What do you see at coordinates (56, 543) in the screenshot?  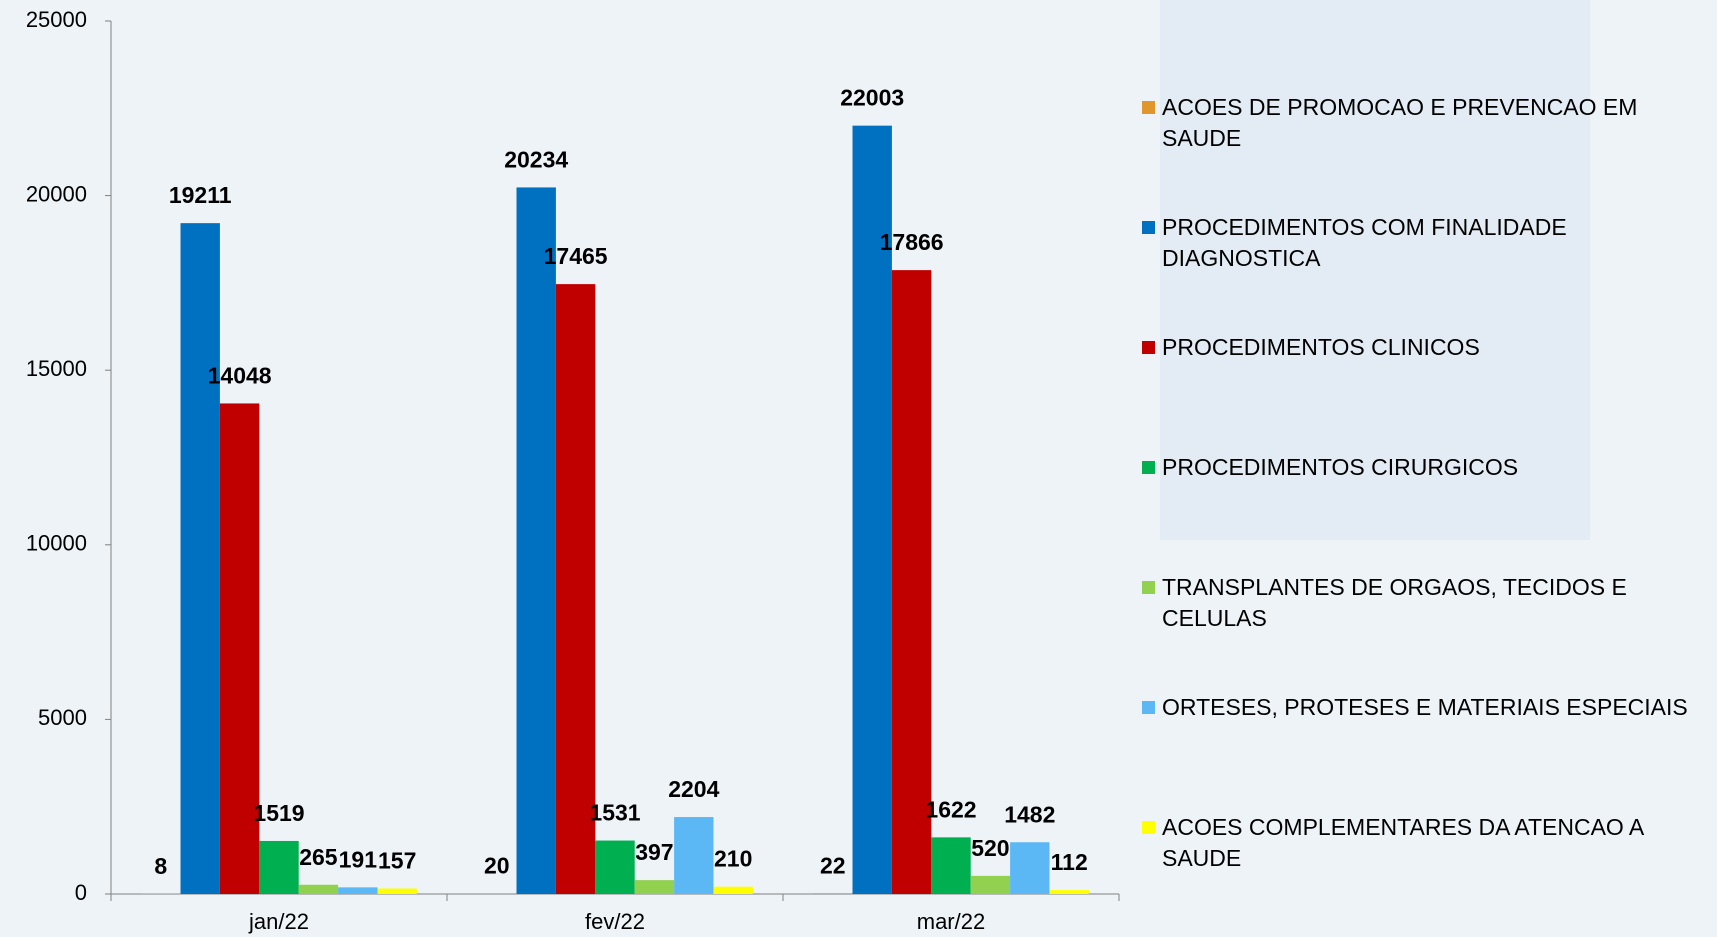 I see `y-tick-label: 10000` at bounding box center [56, 543].